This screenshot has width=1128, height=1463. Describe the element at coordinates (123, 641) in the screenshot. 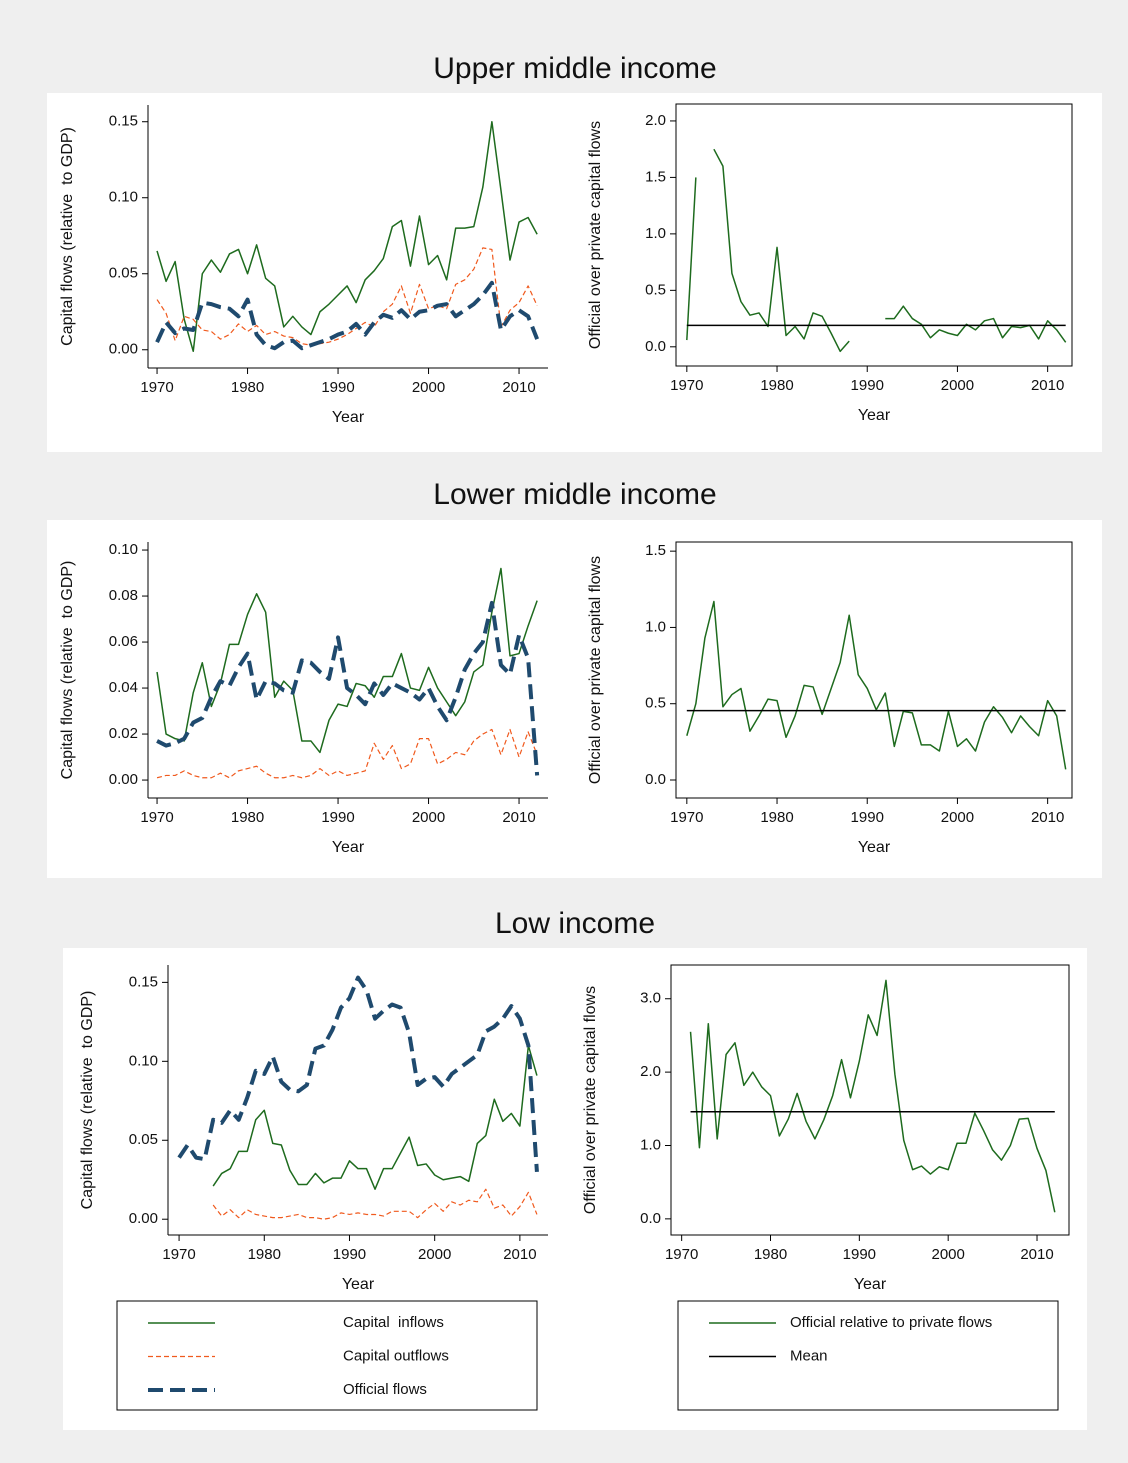

I see `y-tick-label: 0.06` at that location.